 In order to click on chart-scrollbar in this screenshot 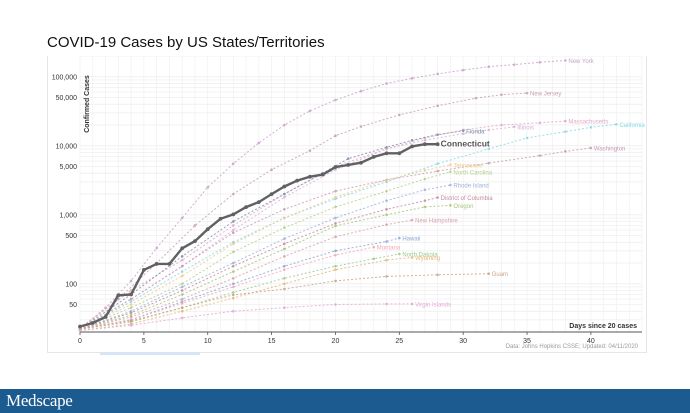, I will do `click(150, 353)`.